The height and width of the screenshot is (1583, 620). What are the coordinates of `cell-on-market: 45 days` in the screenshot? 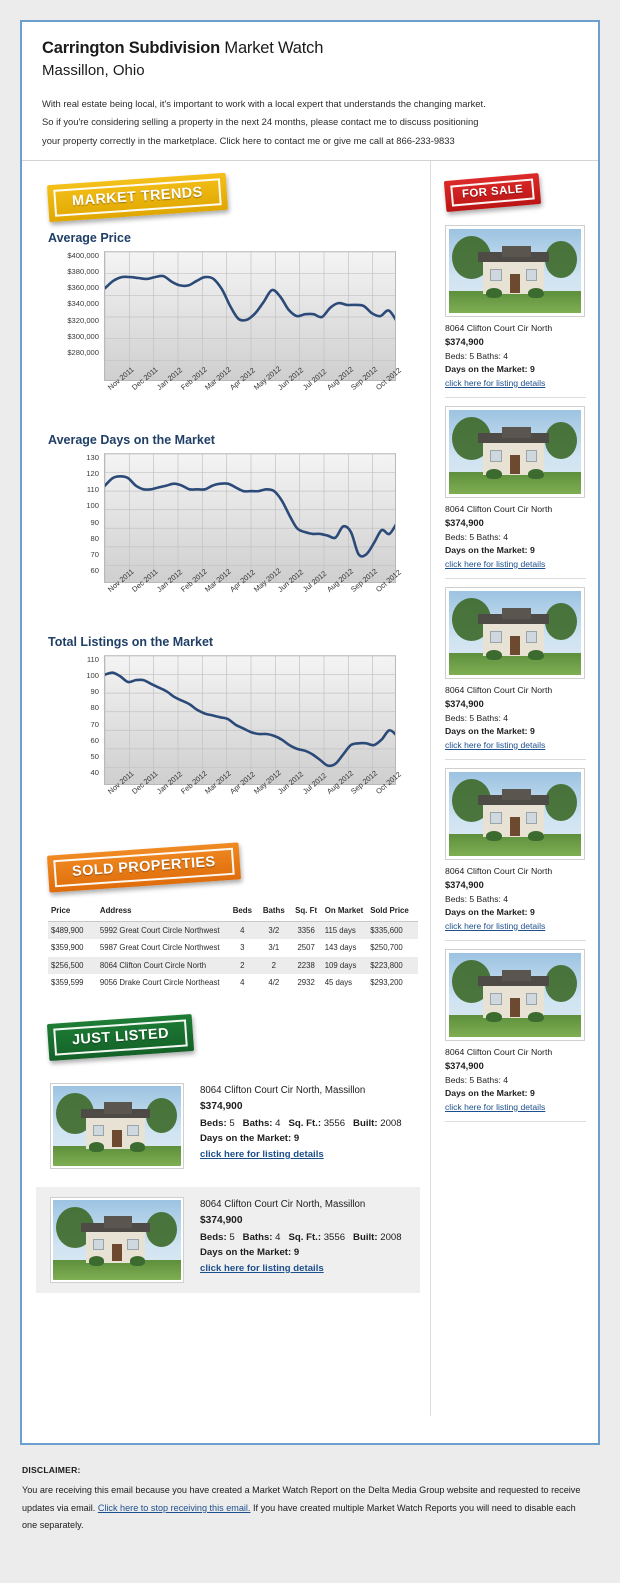 It's located at (338, 983).